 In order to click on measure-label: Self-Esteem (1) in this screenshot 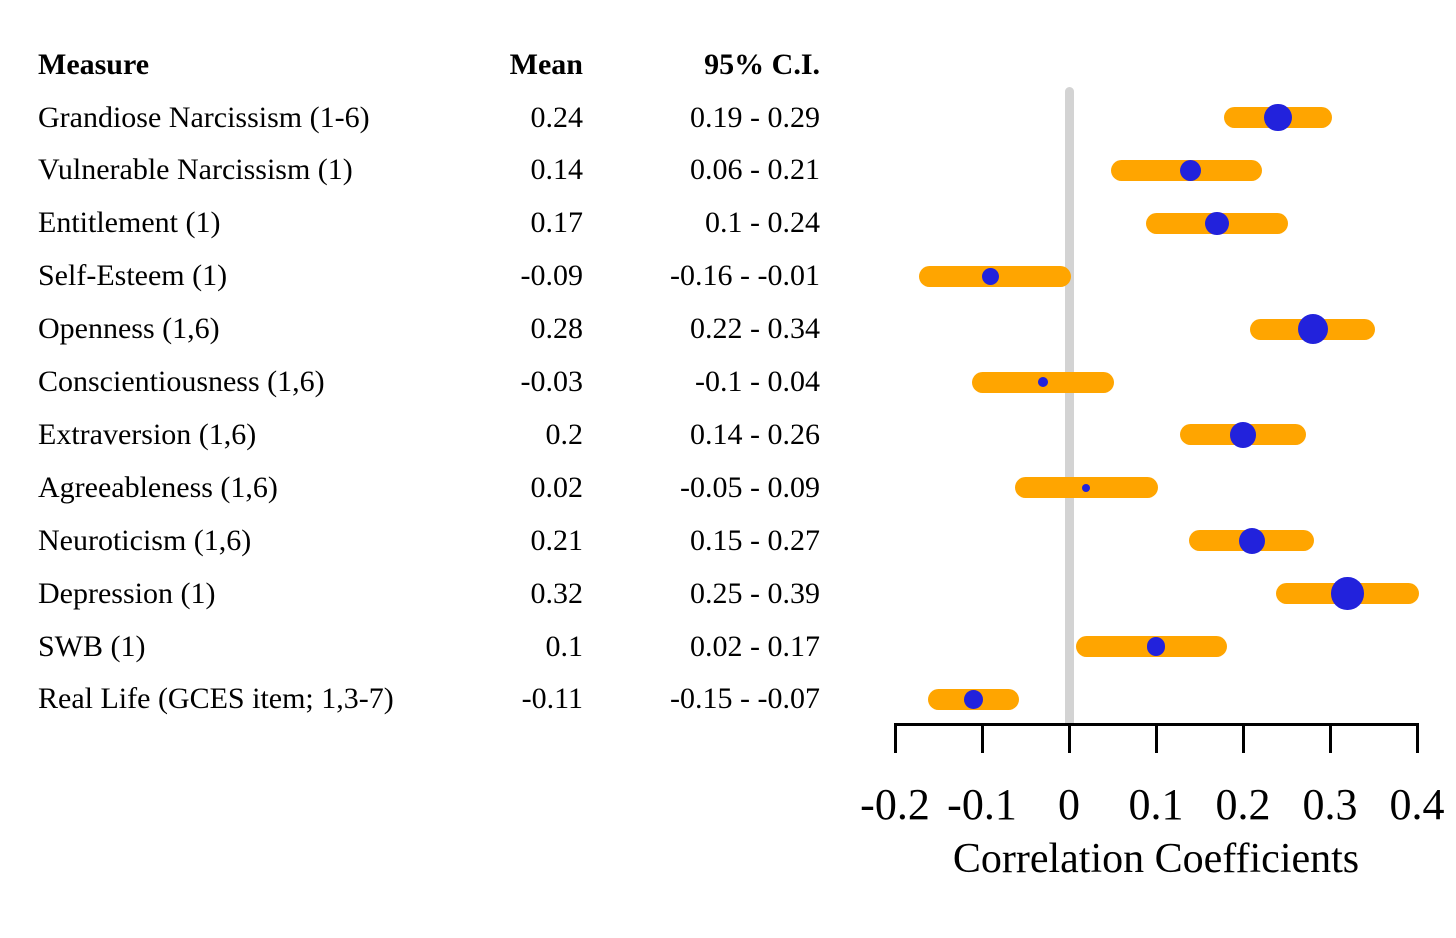, I will do `click(133, 276)`.